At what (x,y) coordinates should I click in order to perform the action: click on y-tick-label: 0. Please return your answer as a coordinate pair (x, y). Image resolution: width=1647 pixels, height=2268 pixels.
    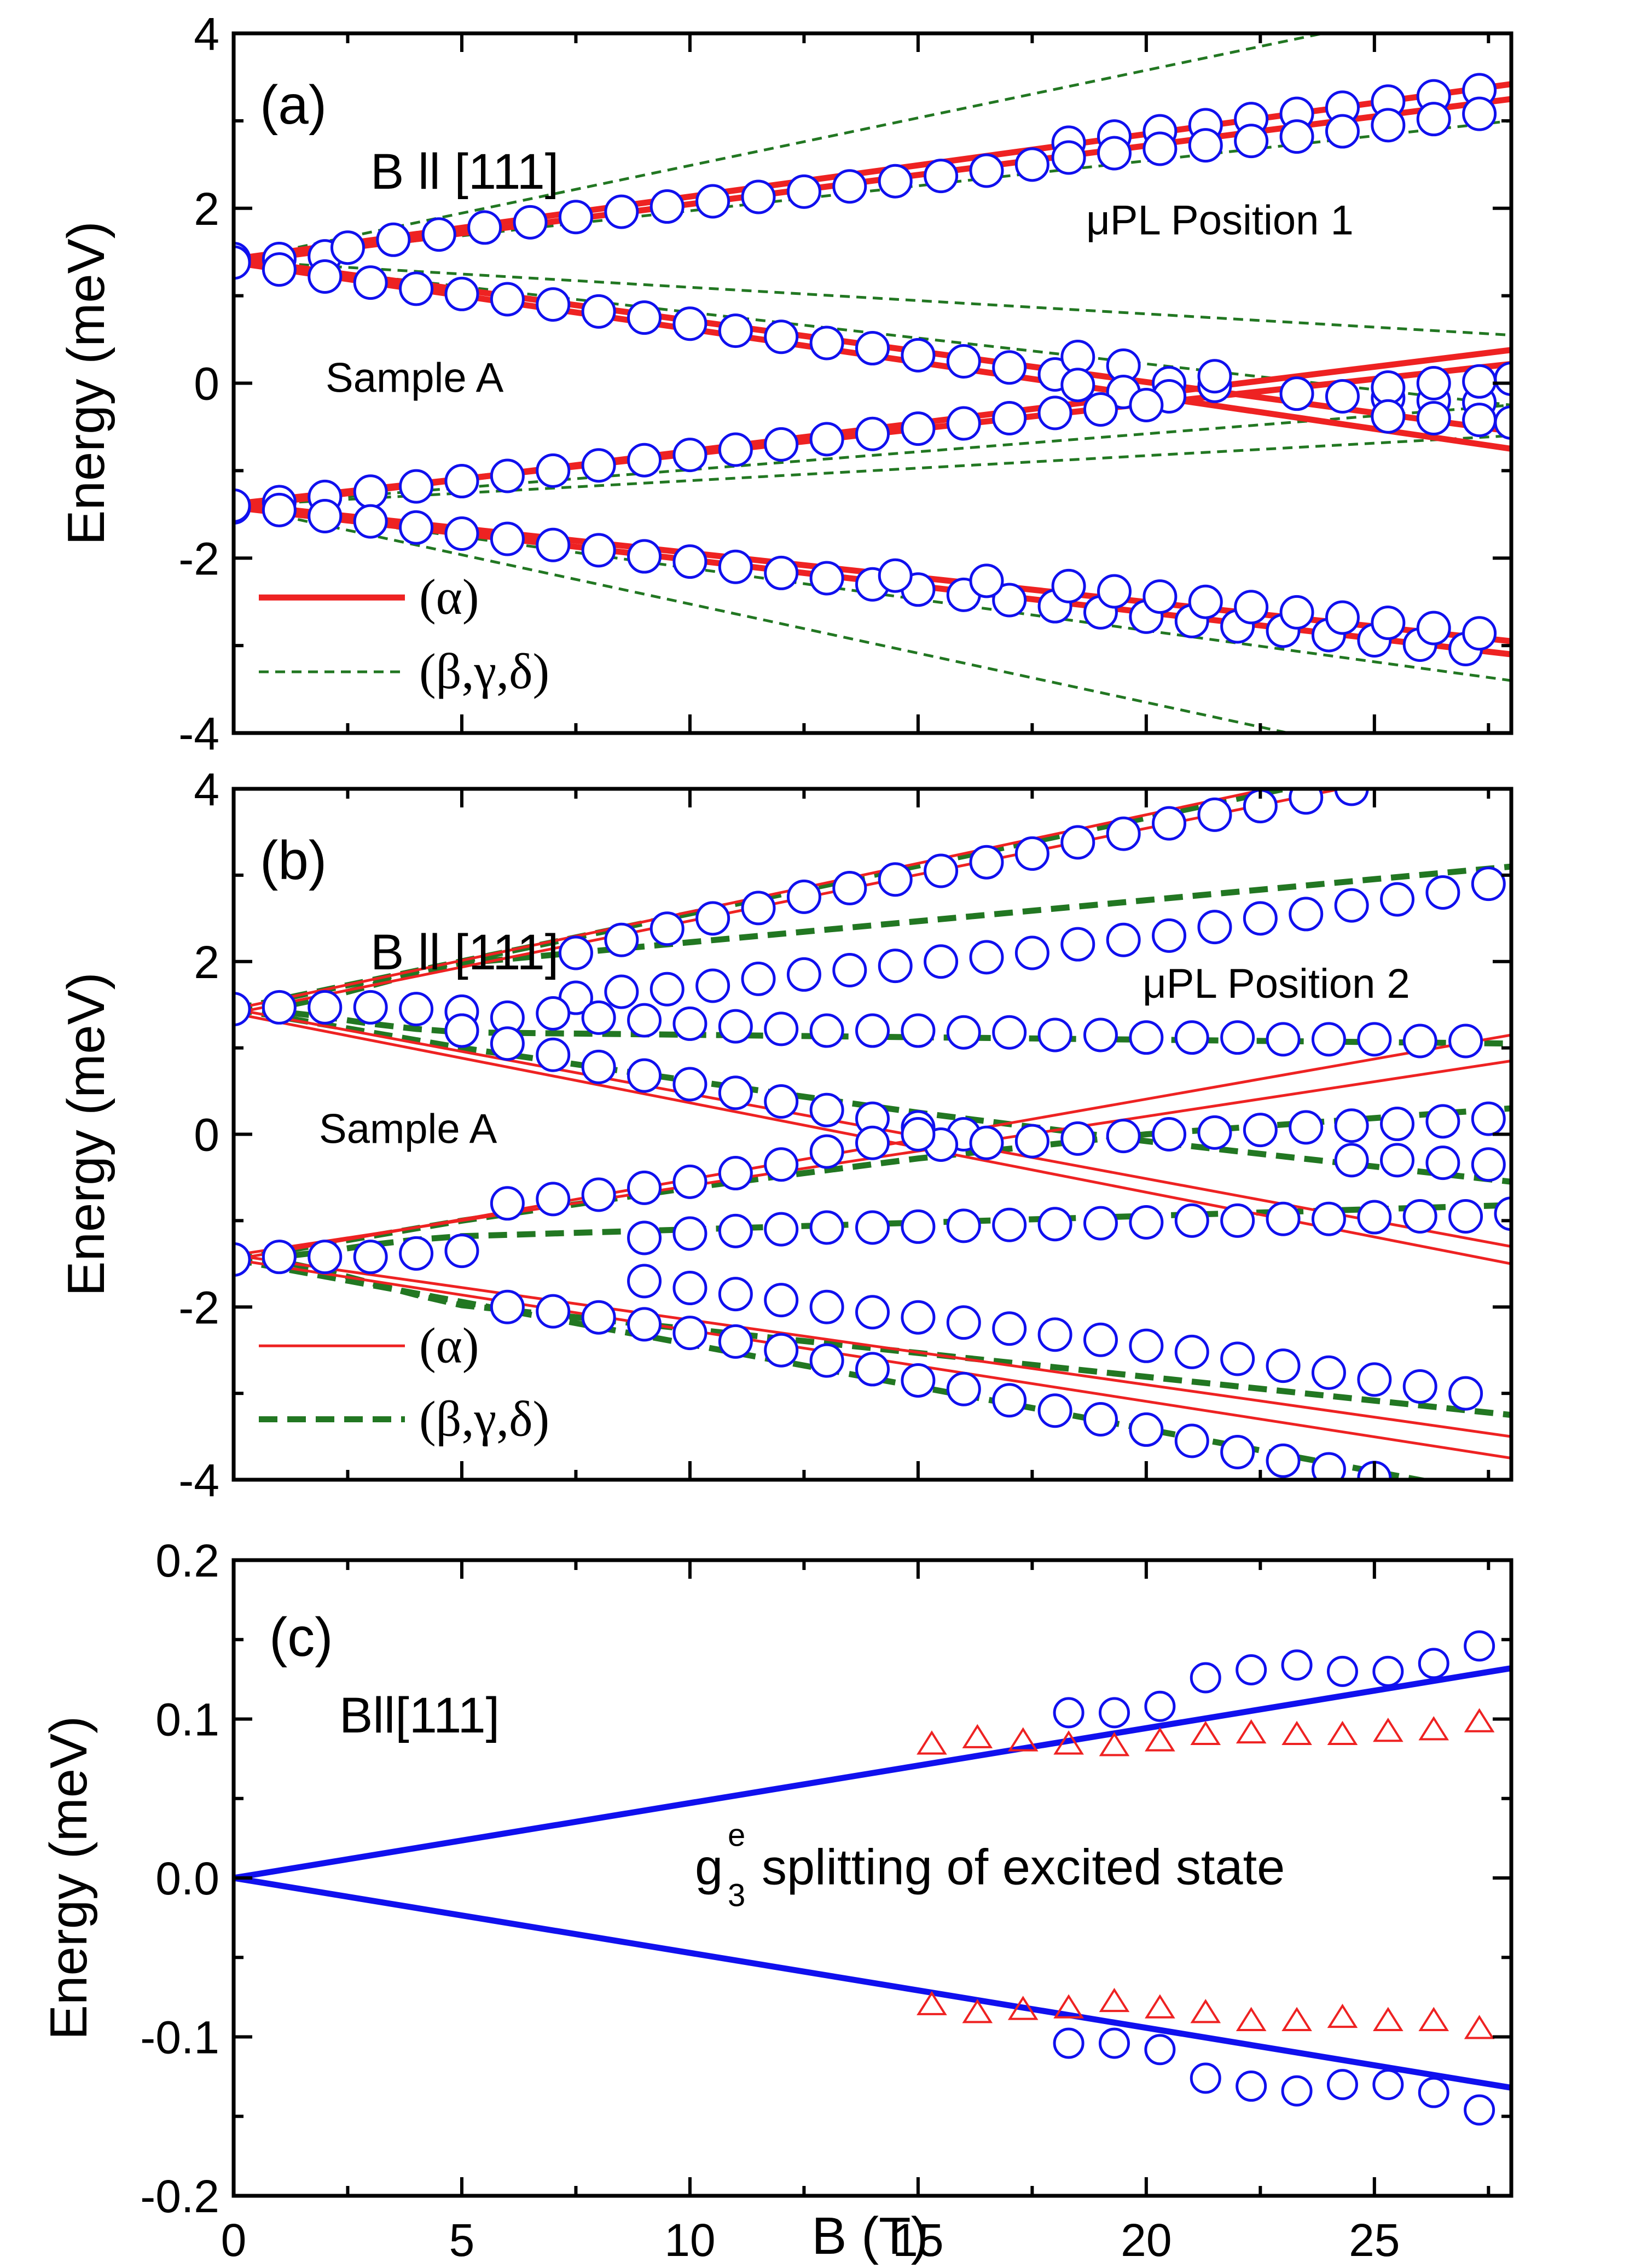
    Looking at the image, I should click on (206, 384).